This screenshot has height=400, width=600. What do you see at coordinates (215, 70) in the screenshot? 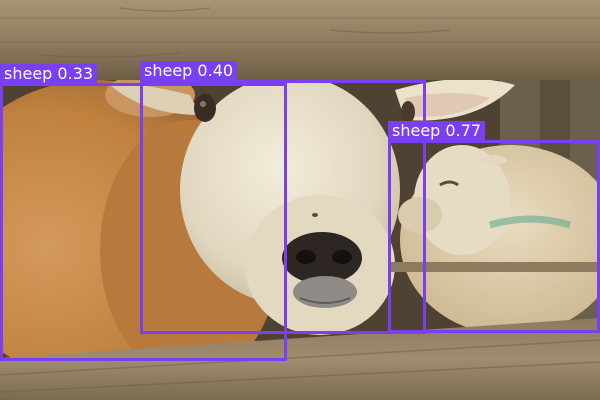
I see `detection-score: 0.40` at bounding box center [215, 70].